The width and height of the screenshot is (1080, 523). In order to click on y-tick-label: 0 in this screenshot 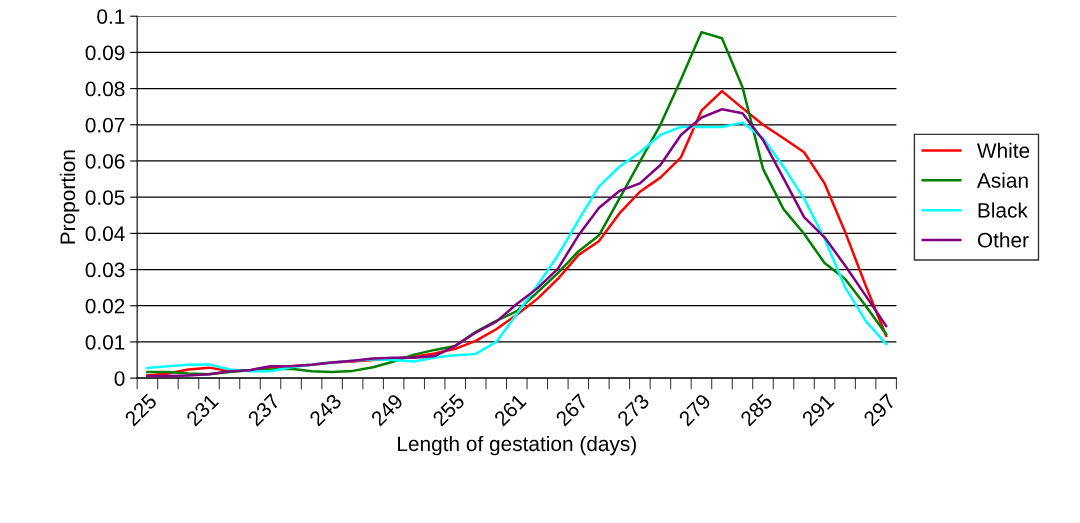, I will do `click(119, 378)`.